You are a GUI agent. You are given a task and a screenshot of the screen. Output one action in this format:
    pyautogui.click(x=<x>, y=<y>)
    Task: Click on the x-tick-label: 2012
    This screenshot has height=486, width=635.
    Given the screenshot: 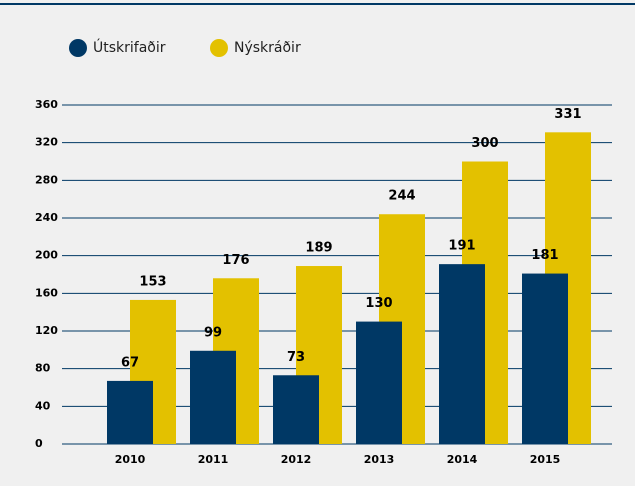 What is the action you would take?
    pyautogui.click(x=296, y=459)
    